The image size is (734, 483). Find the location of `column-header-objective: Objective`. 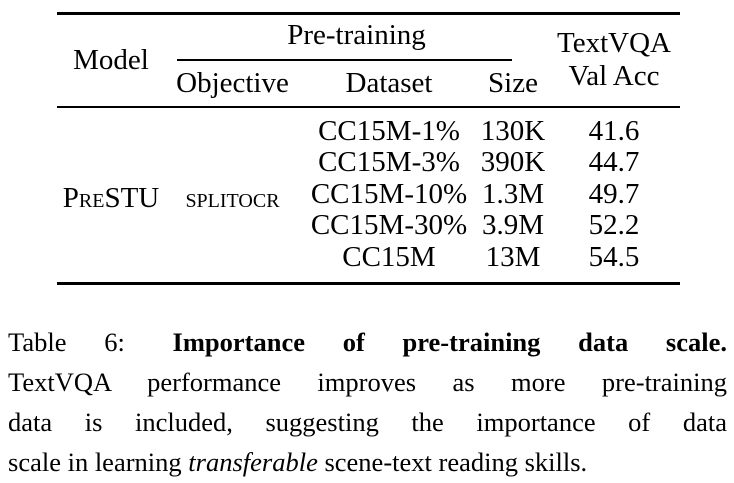

column-header-objective: Objective is located at coordinates (232, 82).